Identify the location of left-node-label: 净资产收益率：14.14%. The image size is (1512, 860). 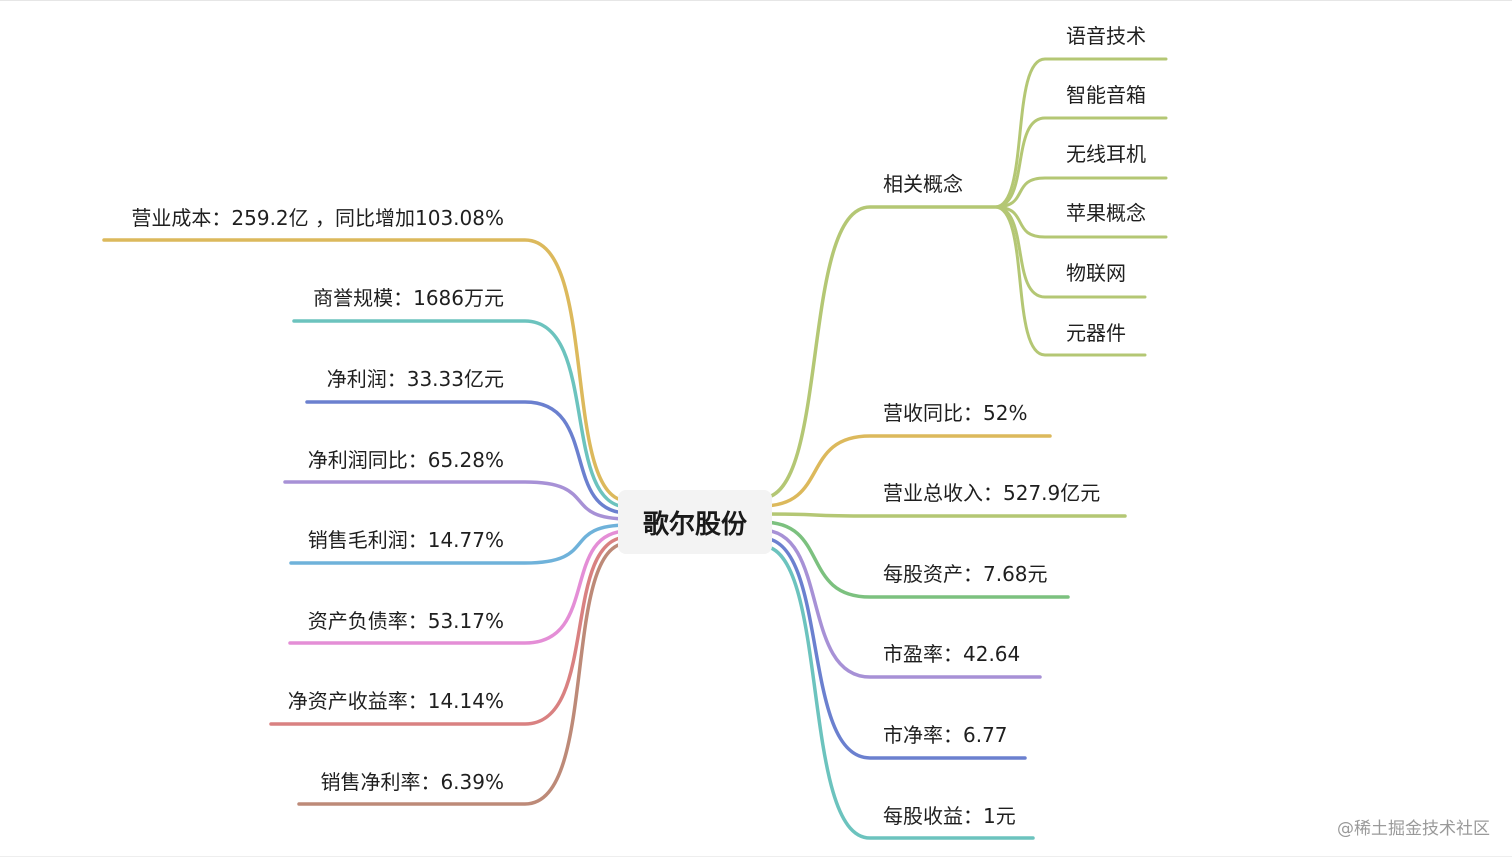
(395, 701).